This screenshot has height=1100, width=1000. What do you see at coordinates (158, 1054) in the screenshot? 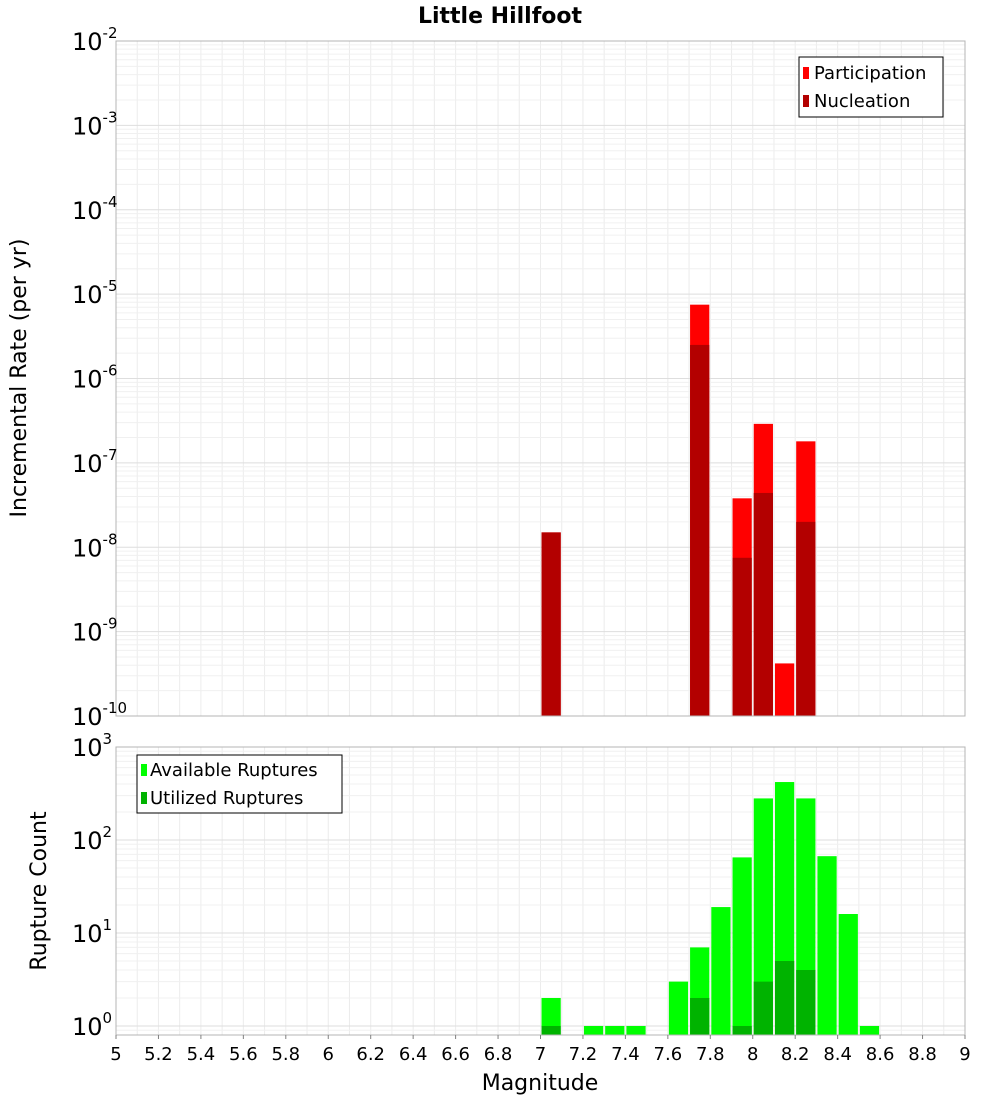
I see `x-tick-label: 5.2` at bounding box center [158, 1054].